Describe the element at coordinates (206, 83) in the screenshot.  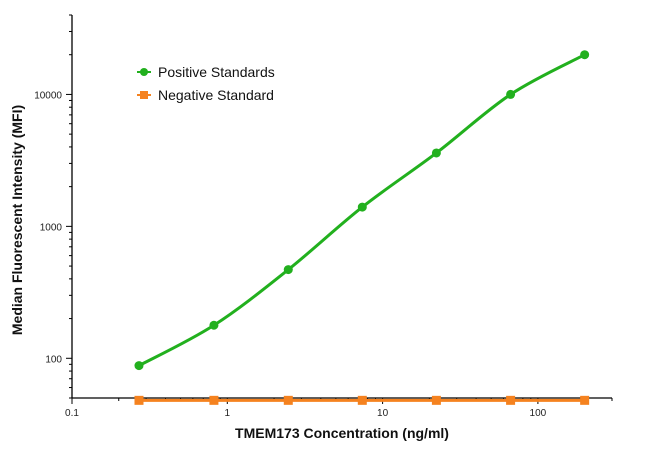
I see `legend: Positive Standards Negative Standard` at that location.